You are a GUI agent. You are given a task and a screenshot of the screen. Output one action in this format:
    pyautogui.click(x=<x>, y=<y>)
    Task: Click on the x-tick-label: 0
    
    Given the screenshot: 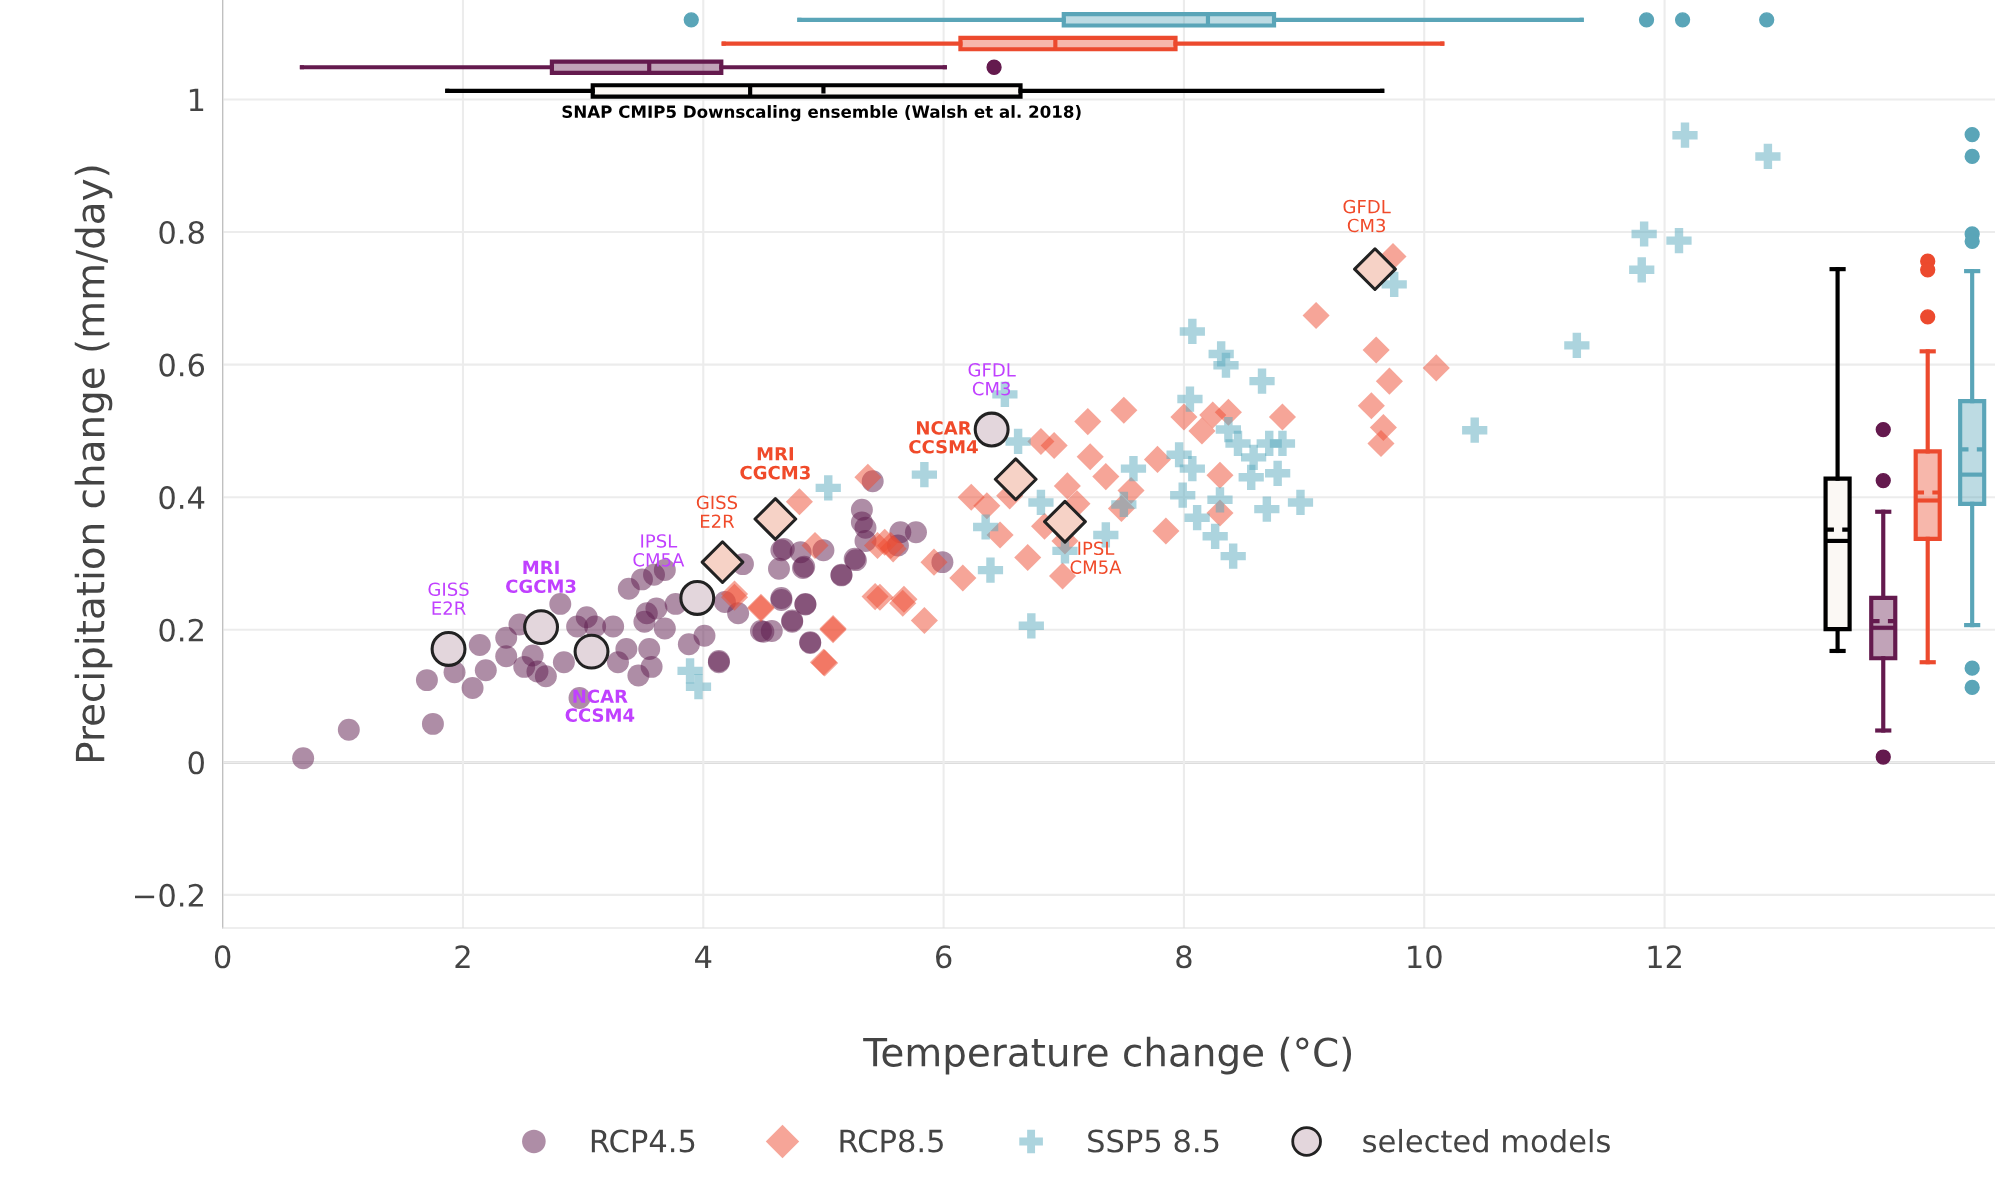 What is the action you would take?
    pyautogui.click(x=222, y=957)
    